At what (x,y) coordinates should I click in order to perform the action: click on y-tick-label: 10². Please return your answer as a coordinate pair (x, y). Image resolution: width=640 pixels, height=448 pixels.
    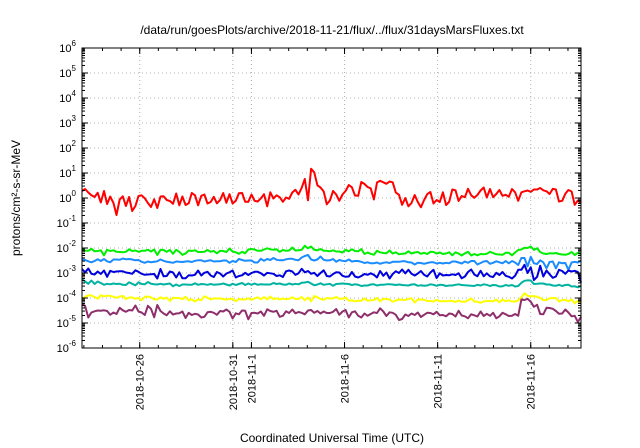
    Looking at the image, I should click on (67, 147).